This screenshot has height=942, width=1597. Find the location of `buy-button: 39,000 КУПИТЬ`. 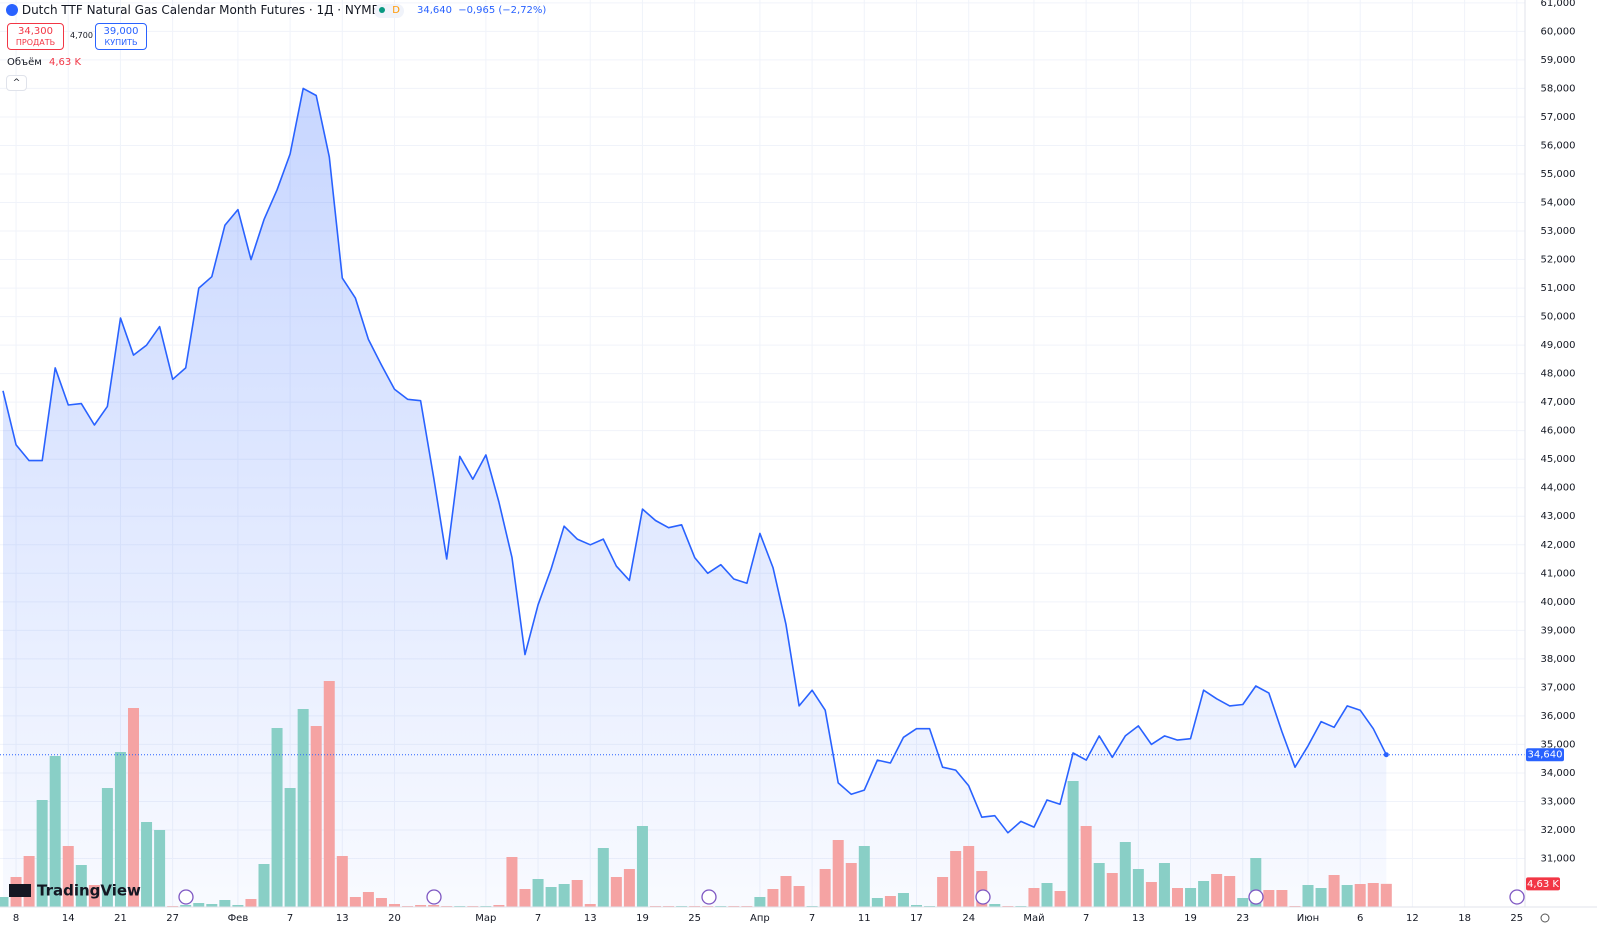

buy-button: 39,000 КУПИТЬ is located at coordinates (121, 36).